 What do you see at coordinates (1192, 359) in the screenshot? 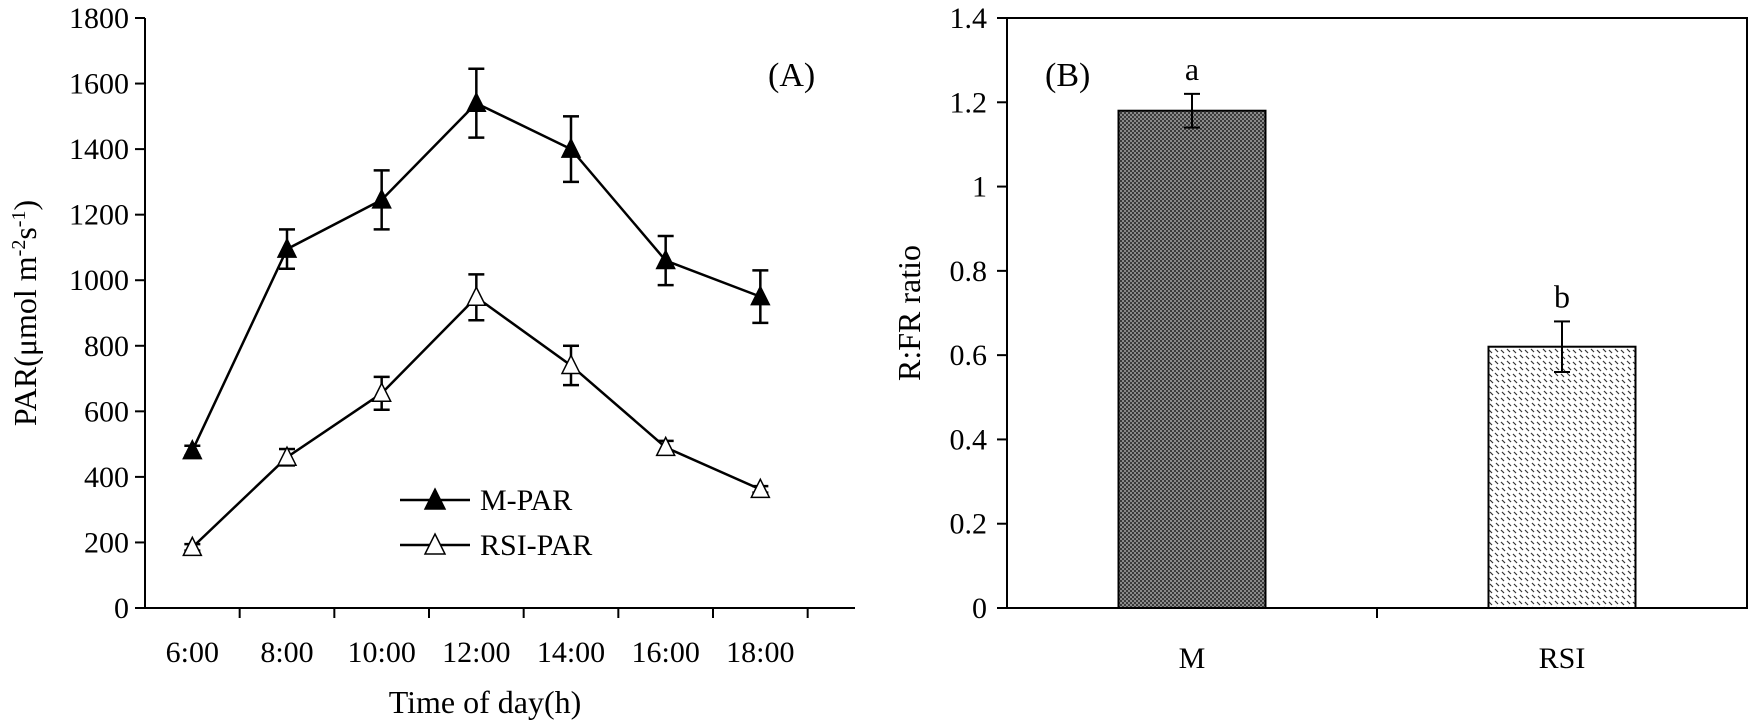
I see `bar-m` at bounding box center [1192, 359].